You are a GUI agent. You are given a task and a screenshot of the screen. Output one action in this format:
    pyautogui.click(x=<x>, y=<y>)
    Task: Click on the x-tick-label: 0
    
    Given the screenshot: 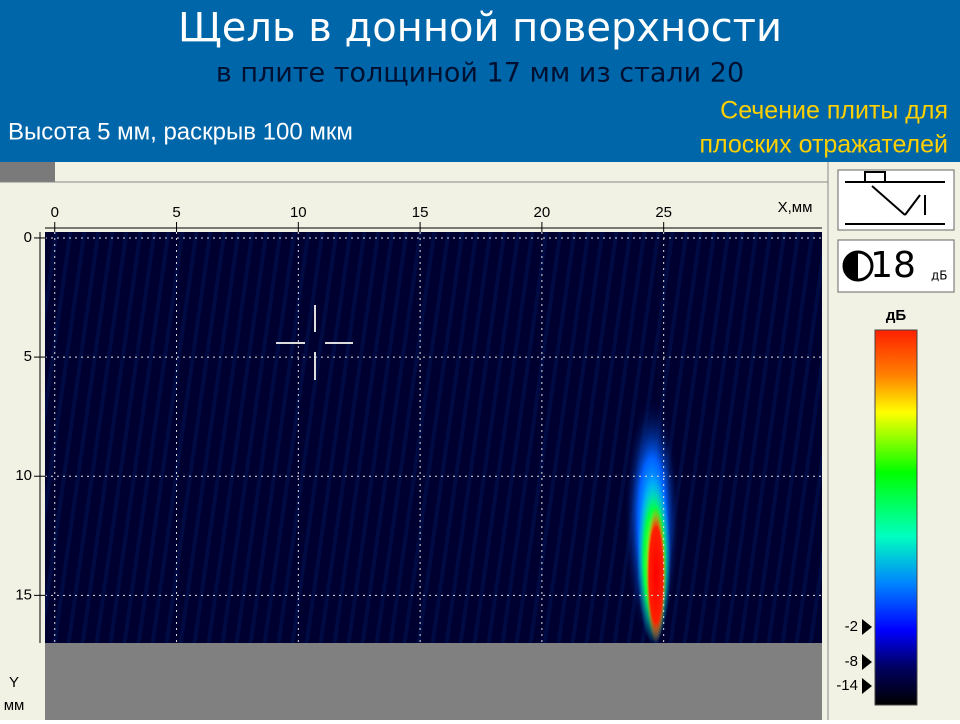 What is the action you would take?
    pyautogui.click(x=55, y=212)
    